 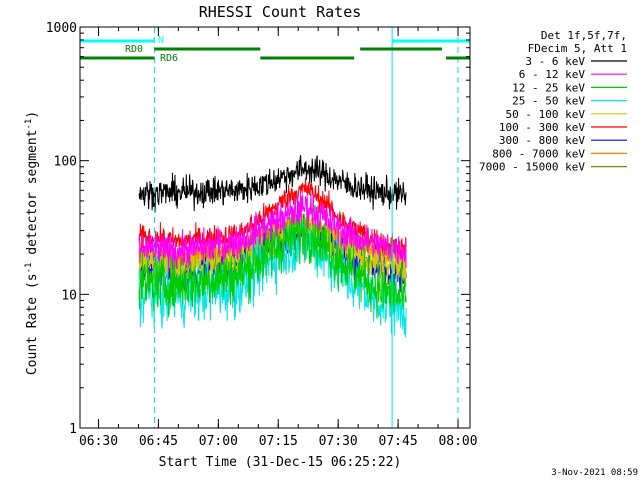 What do you see at coordinates (532, 167) in the screenshot?
I see `legend-entry-label: 7000 - 15000 keV` at bounding box center [532, 167].